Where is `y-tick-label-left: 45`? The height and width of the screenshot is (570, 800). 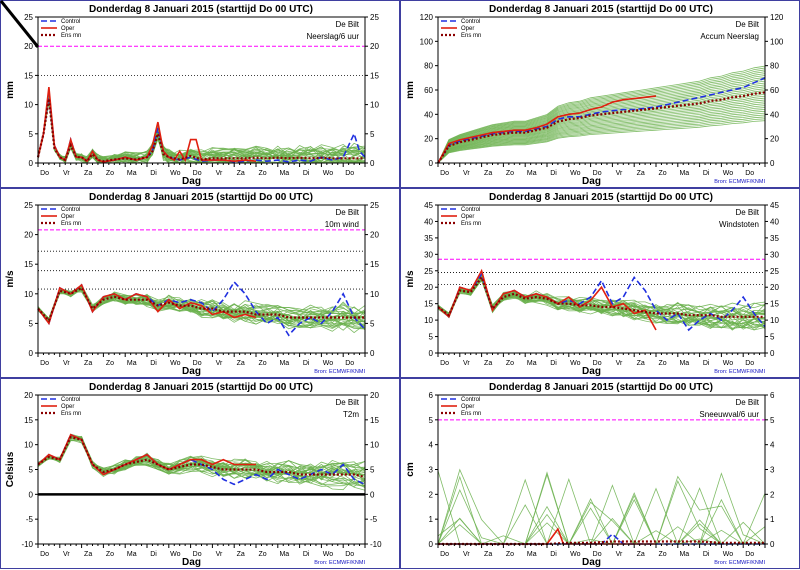
y-tick-label-left: 45 is located at coordinates (428, 205).